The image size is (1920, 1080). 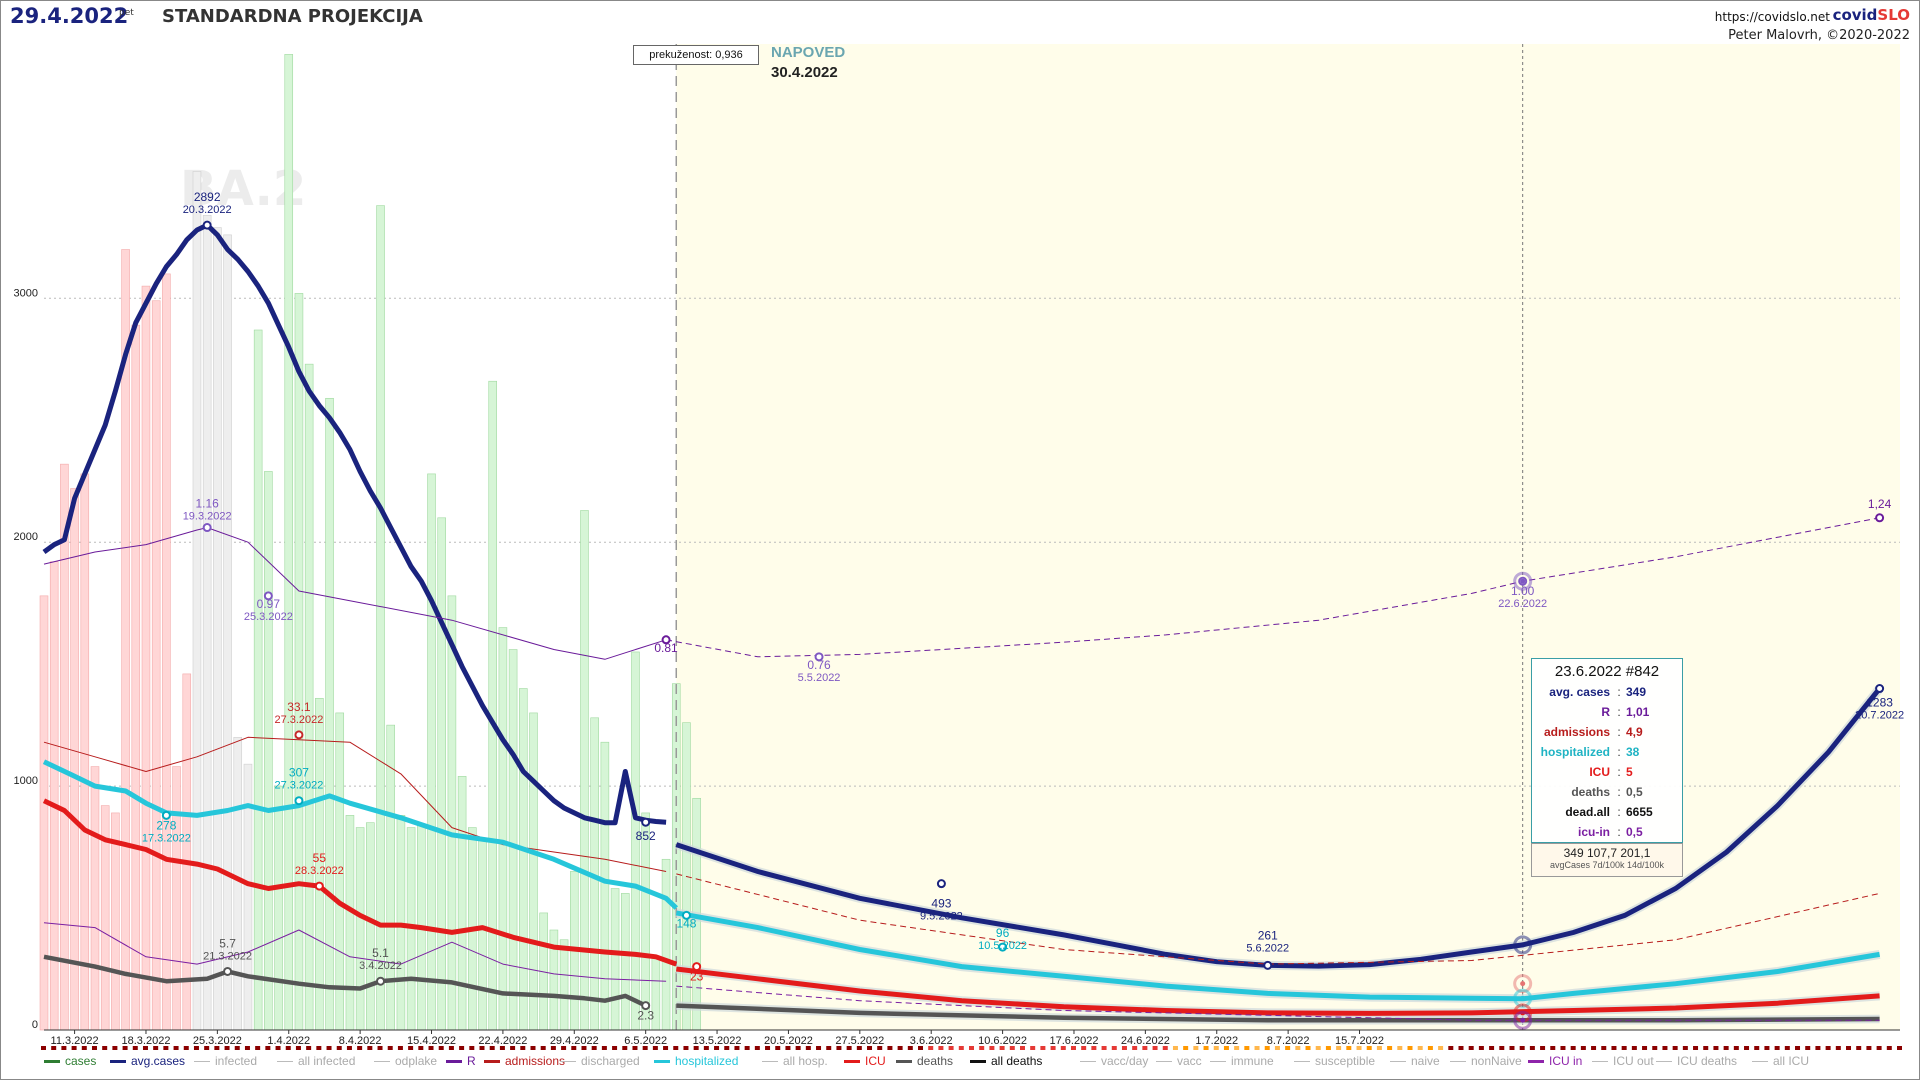 I want to click on hover-marker-dot, so click(x=1523, y=998).